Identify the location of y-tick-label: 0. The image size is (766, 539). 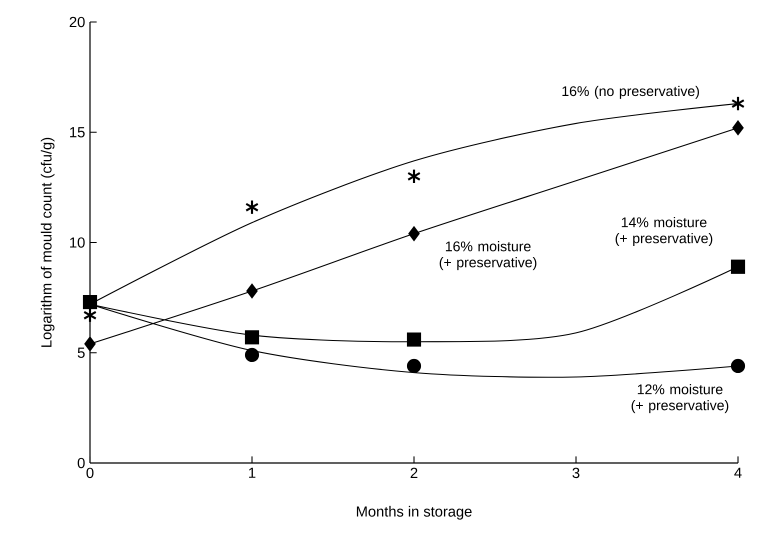
(81, 463).